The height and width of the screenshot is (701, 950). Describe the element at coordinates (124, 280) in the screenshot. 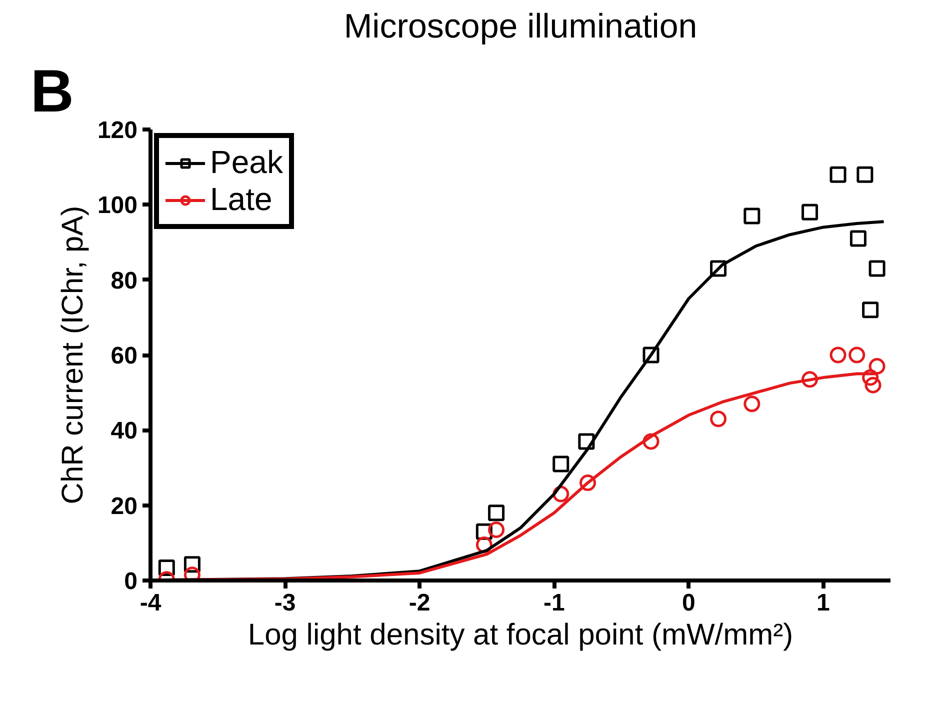

I see `y-tick-label: 80` at that location.